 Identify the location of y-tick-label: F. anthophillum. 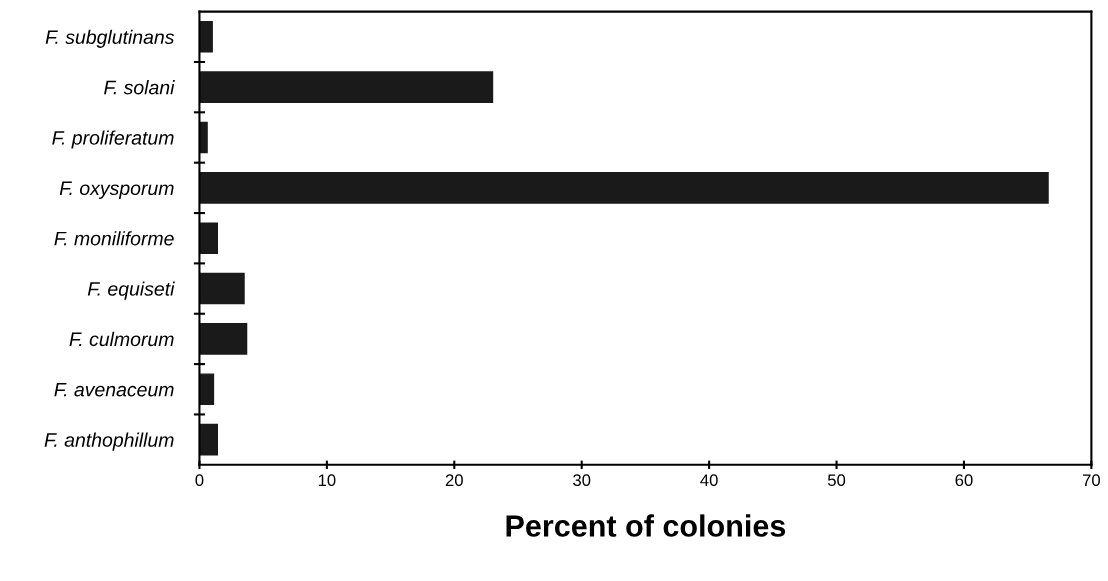
(109, 441).